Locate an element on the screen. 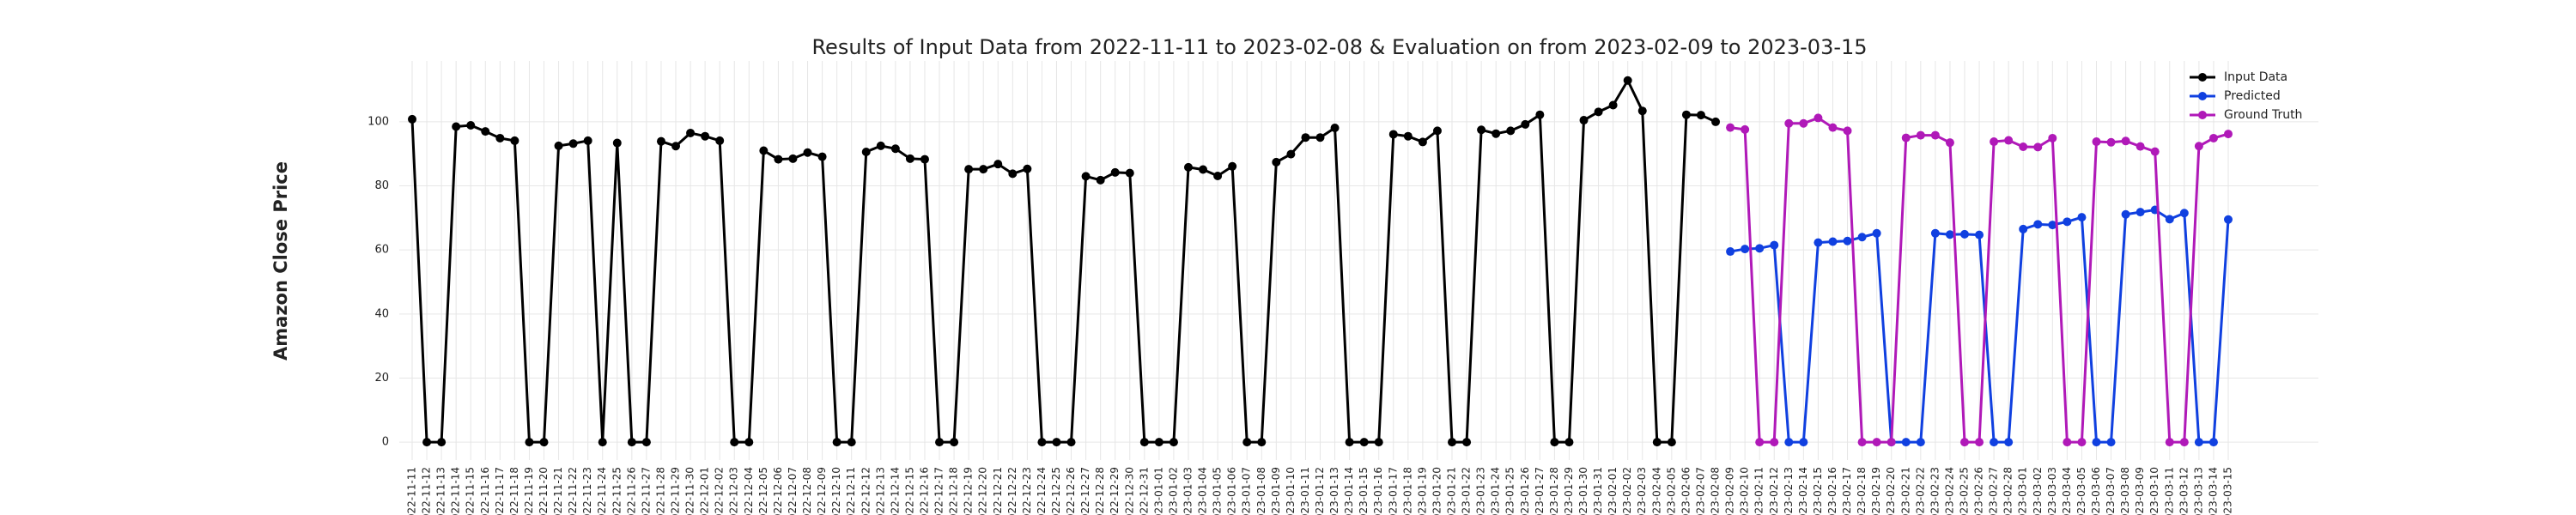 Image resolution: width=2576 pixels, height=515 pixels. x-tick-label: 2023-03-14 is located at coordinates (2213, 491).